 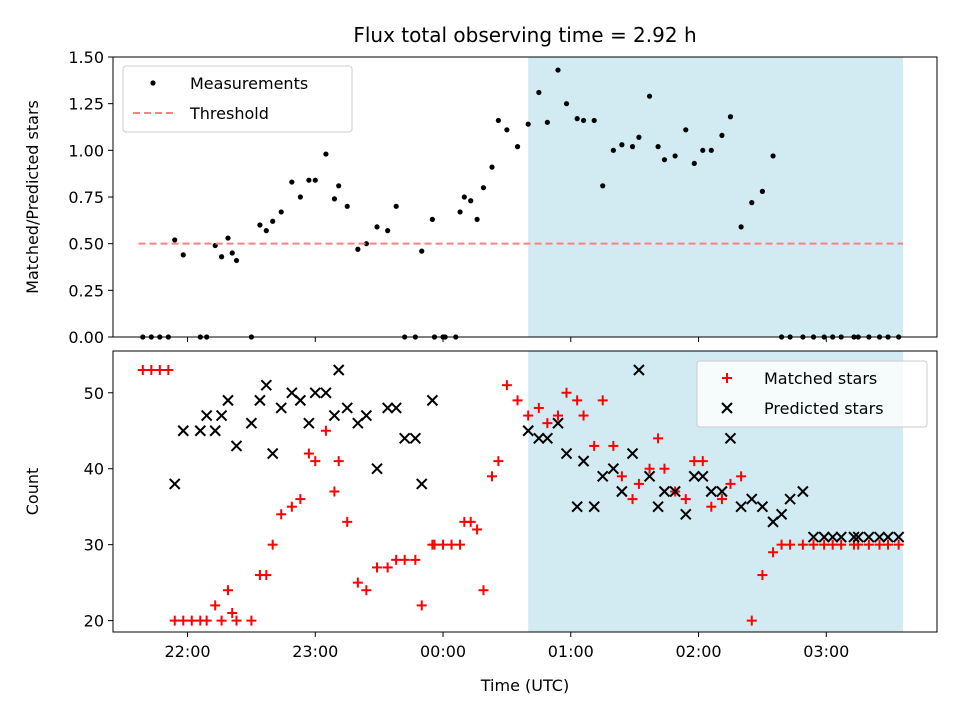 I want to click on legend: Matched stars Predicted stars, so click(x=812, y=394).